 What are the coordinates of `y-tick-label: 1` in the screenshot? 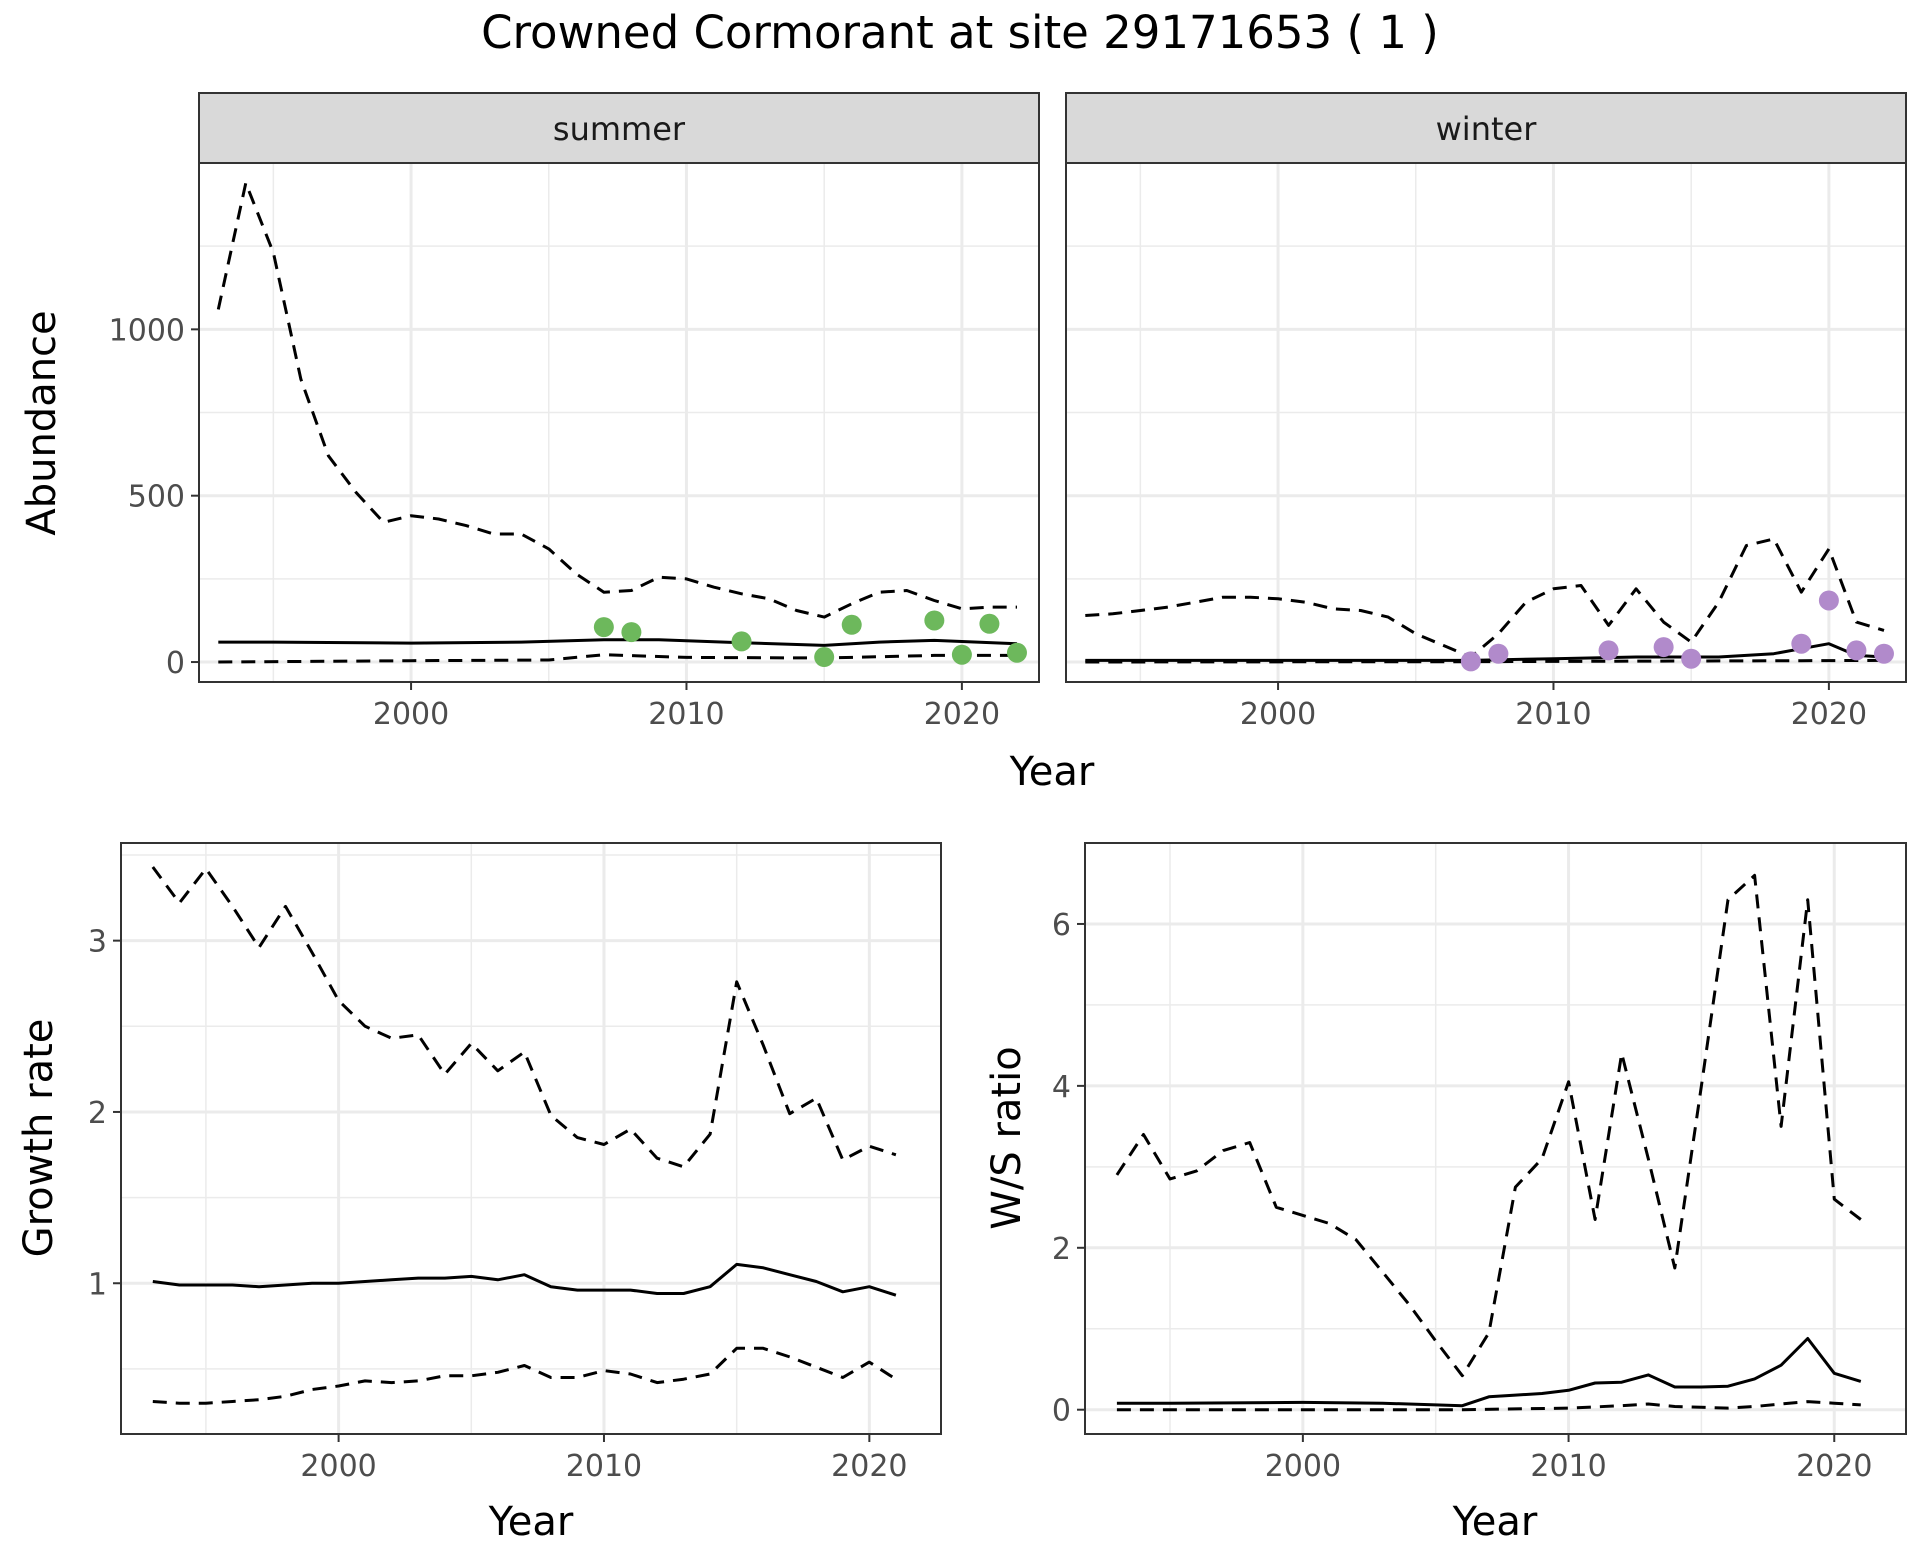 It's located at (97, 1284).